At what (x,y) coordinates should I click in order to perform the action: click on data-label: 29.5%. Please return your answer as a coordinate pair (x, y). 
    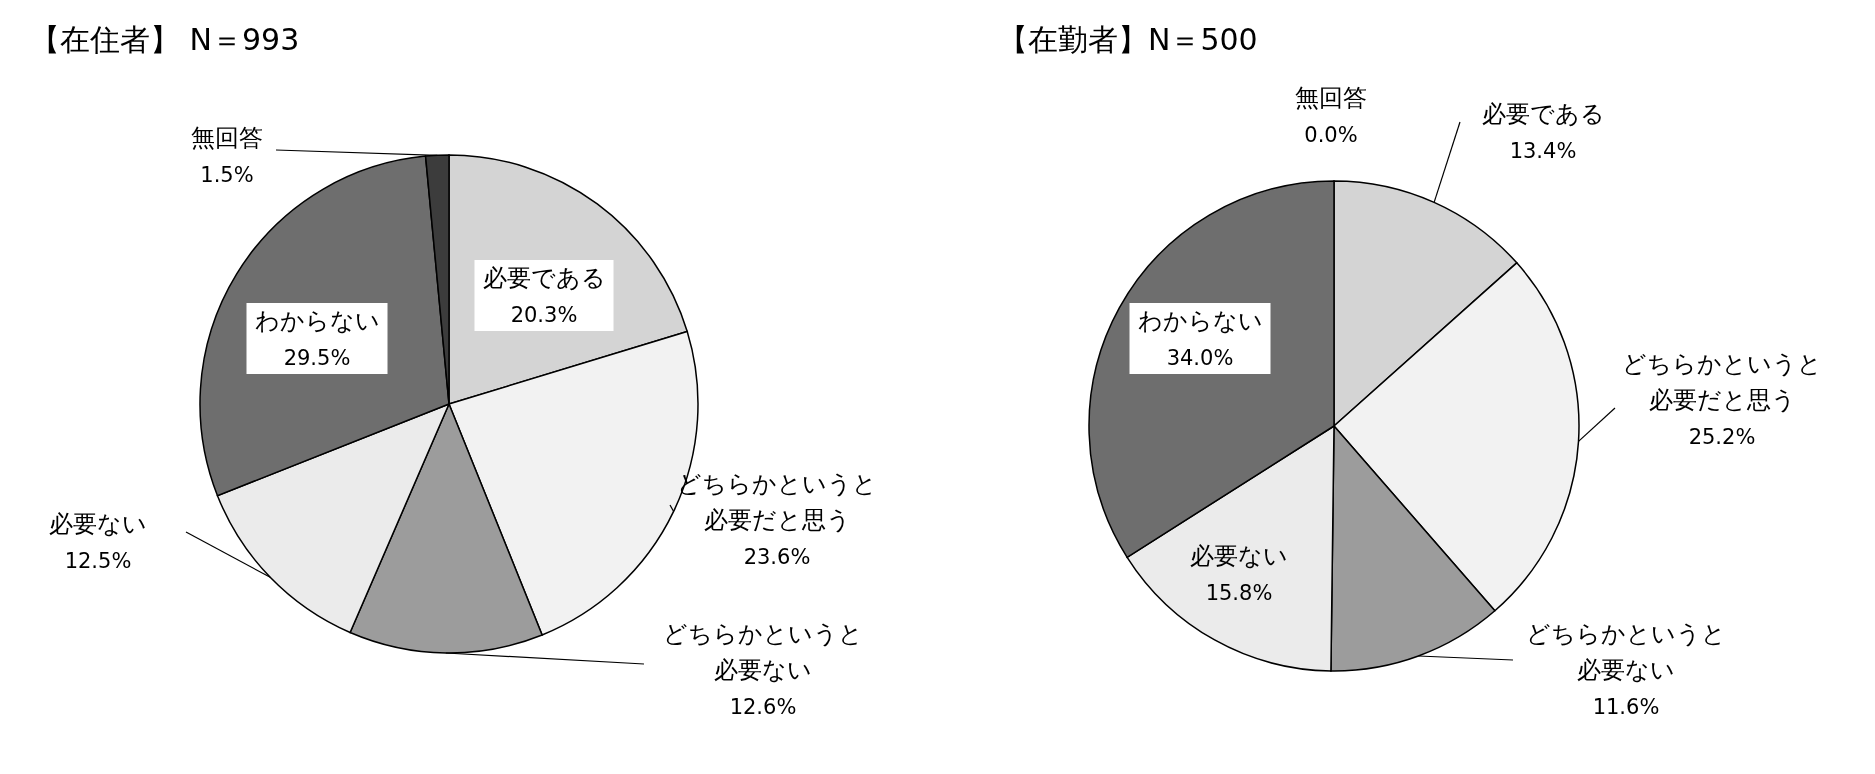
    Looking at the image, I should click on (317, 358).